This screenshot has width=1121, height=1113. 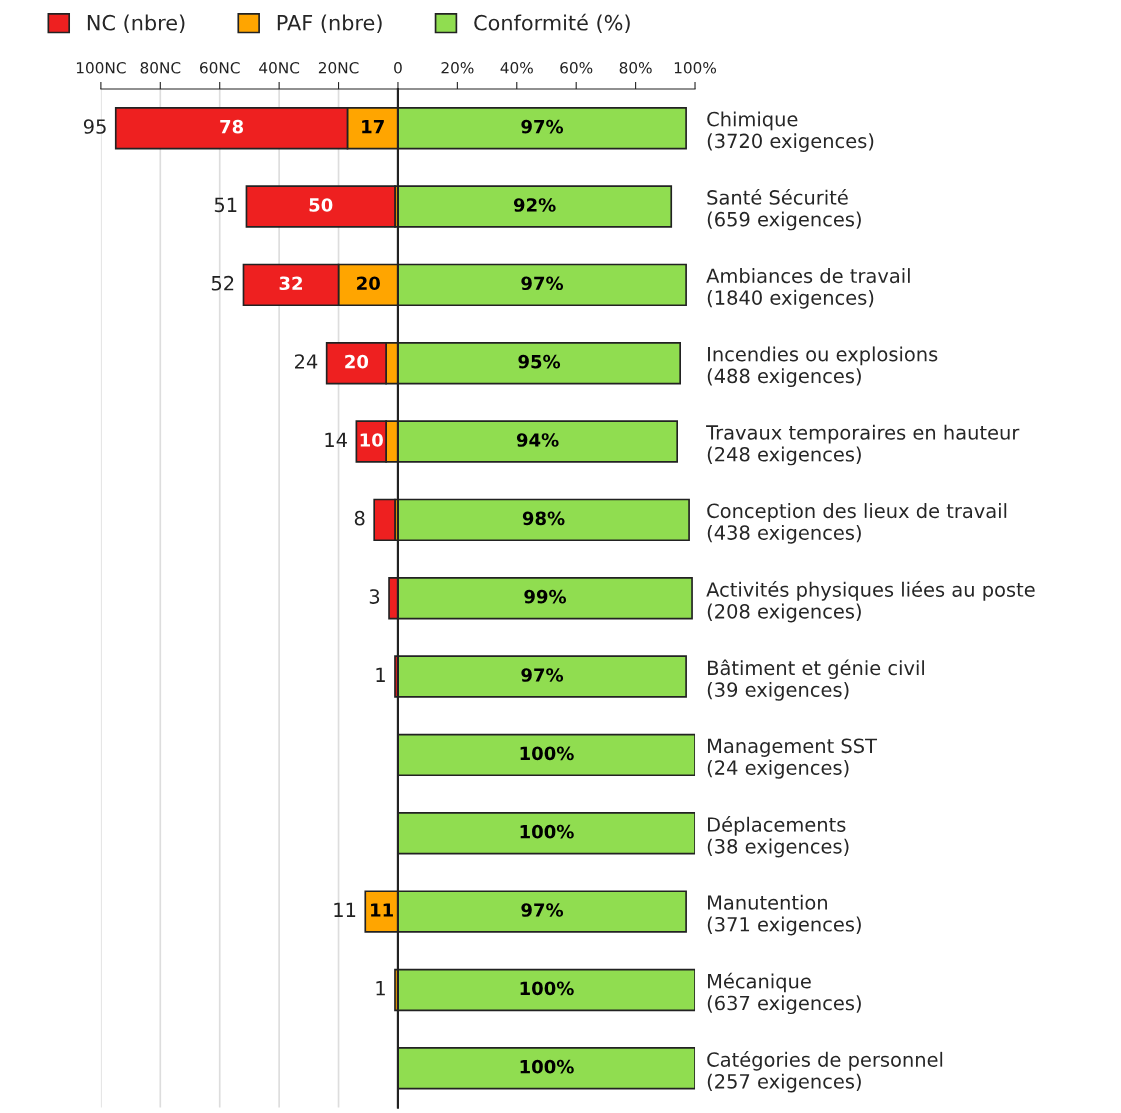 What do you see at coordinates (222, 283) in the screenshot?
I see `total-label: 52` at bounding box center [222, 283].